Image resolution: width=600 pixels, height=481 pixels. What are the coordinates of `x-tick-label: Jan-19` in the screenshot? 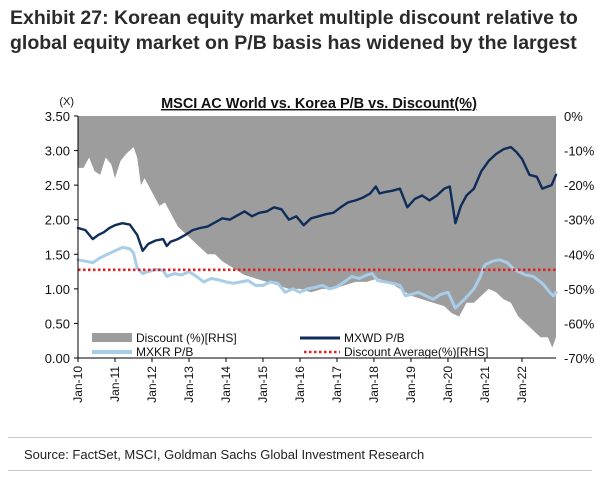 It's located at (411, 384).